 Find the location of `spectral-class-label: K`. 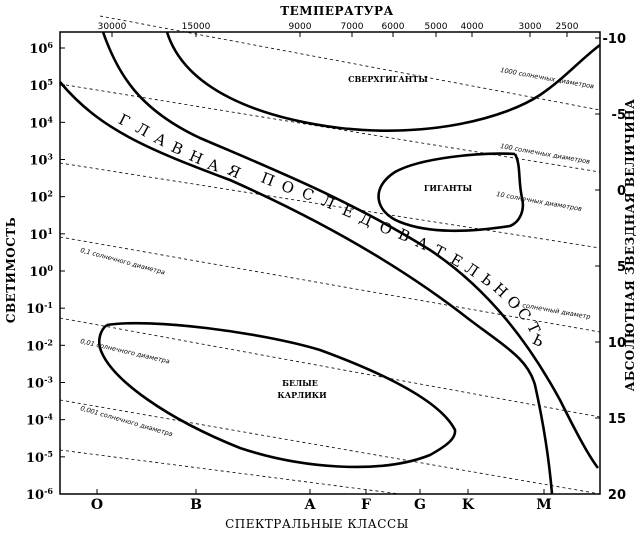

spectral-class-label: K is located at coordinates (468, 505).